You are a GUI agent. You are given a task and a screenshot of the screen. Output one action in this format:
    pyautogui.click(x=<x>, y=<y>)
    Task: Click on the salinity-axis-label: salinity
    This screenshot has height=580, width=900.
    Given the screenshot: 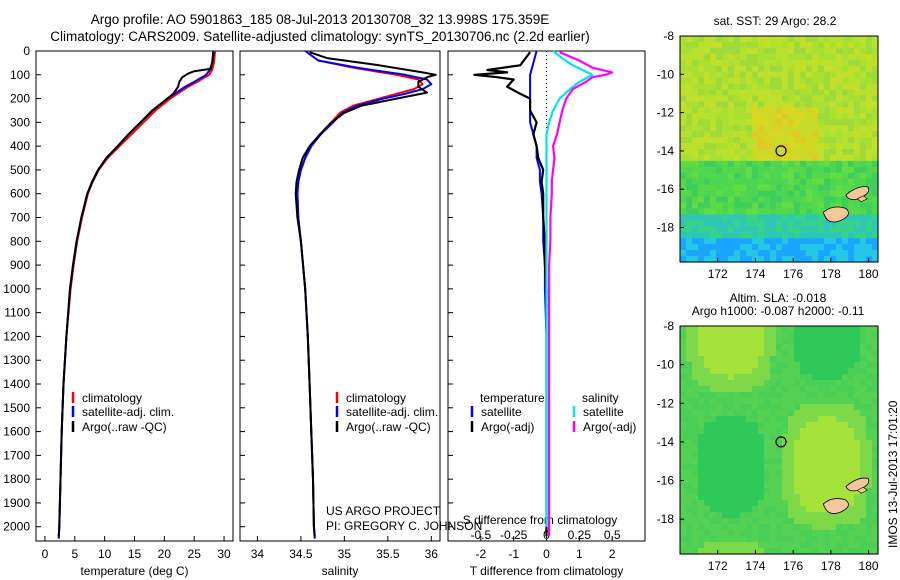 What is the action you would take?
    pyautogui.click(x=340, y=571)
    